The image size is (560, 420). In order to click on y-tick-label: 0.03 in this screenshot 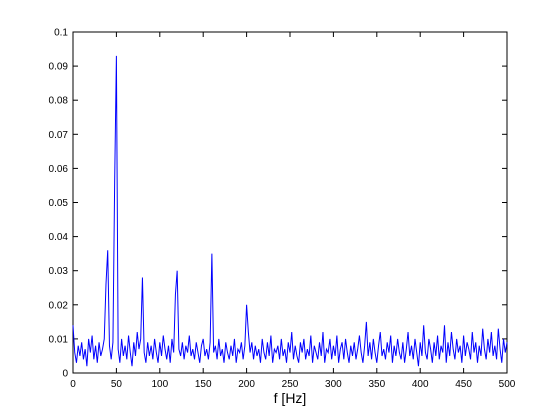, I will do `click(59, 271)`.